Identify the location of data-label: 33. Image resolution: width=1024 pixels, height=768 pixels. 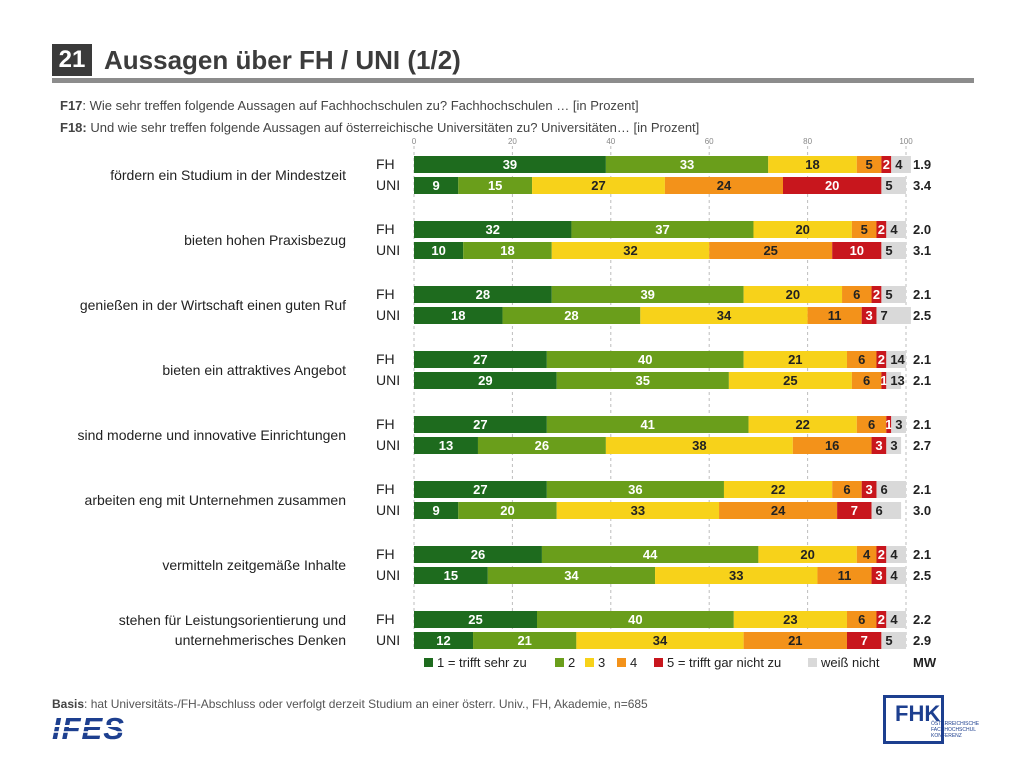
(736, 575).